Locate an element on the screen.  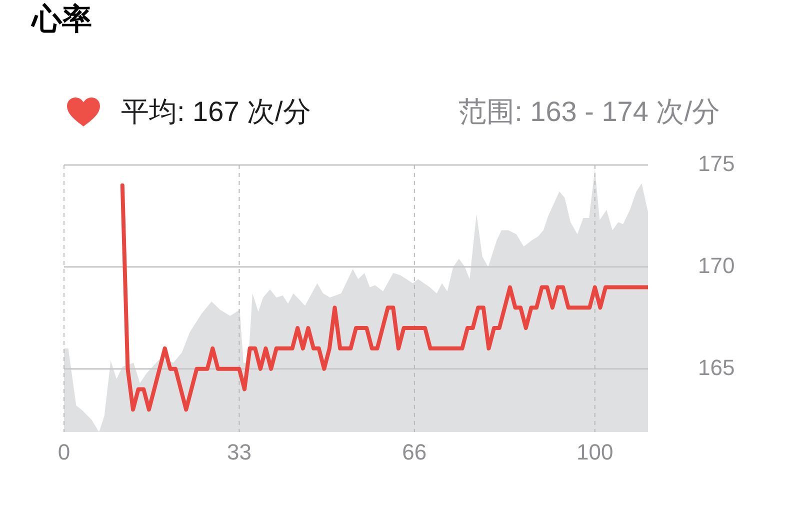
y-tick-label: 170 is located at coordinates (716, 265).